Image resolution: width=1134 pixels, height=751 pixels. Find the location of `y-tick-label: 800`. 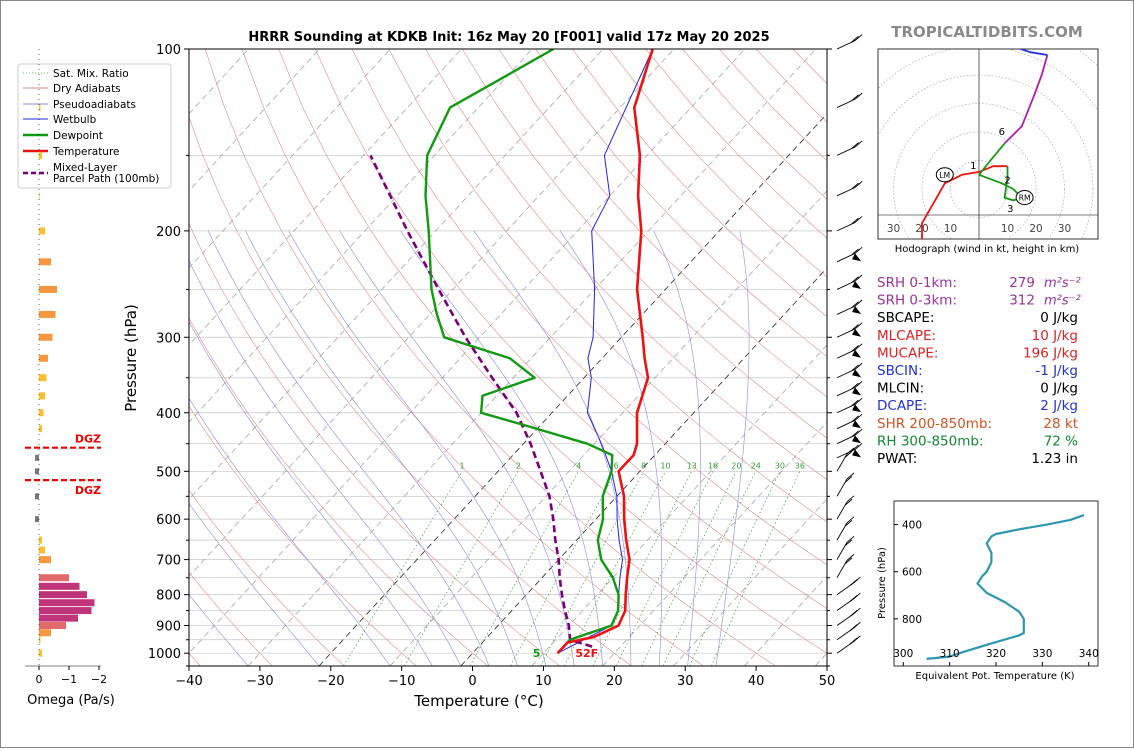

y-tick-label: 800 is located at coordinates (168, 596).